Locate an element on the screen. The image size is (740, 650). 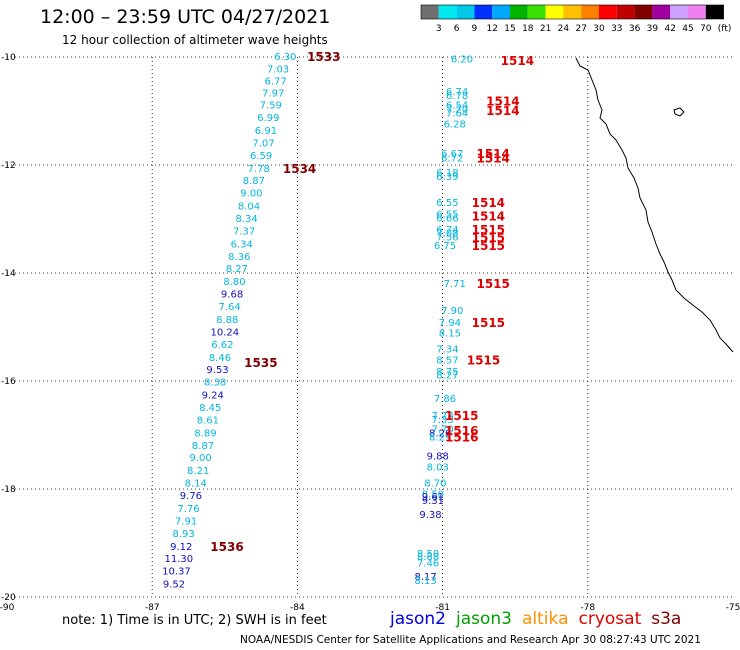
lon-tick-label: -81 is located at coordinates (442, 608).